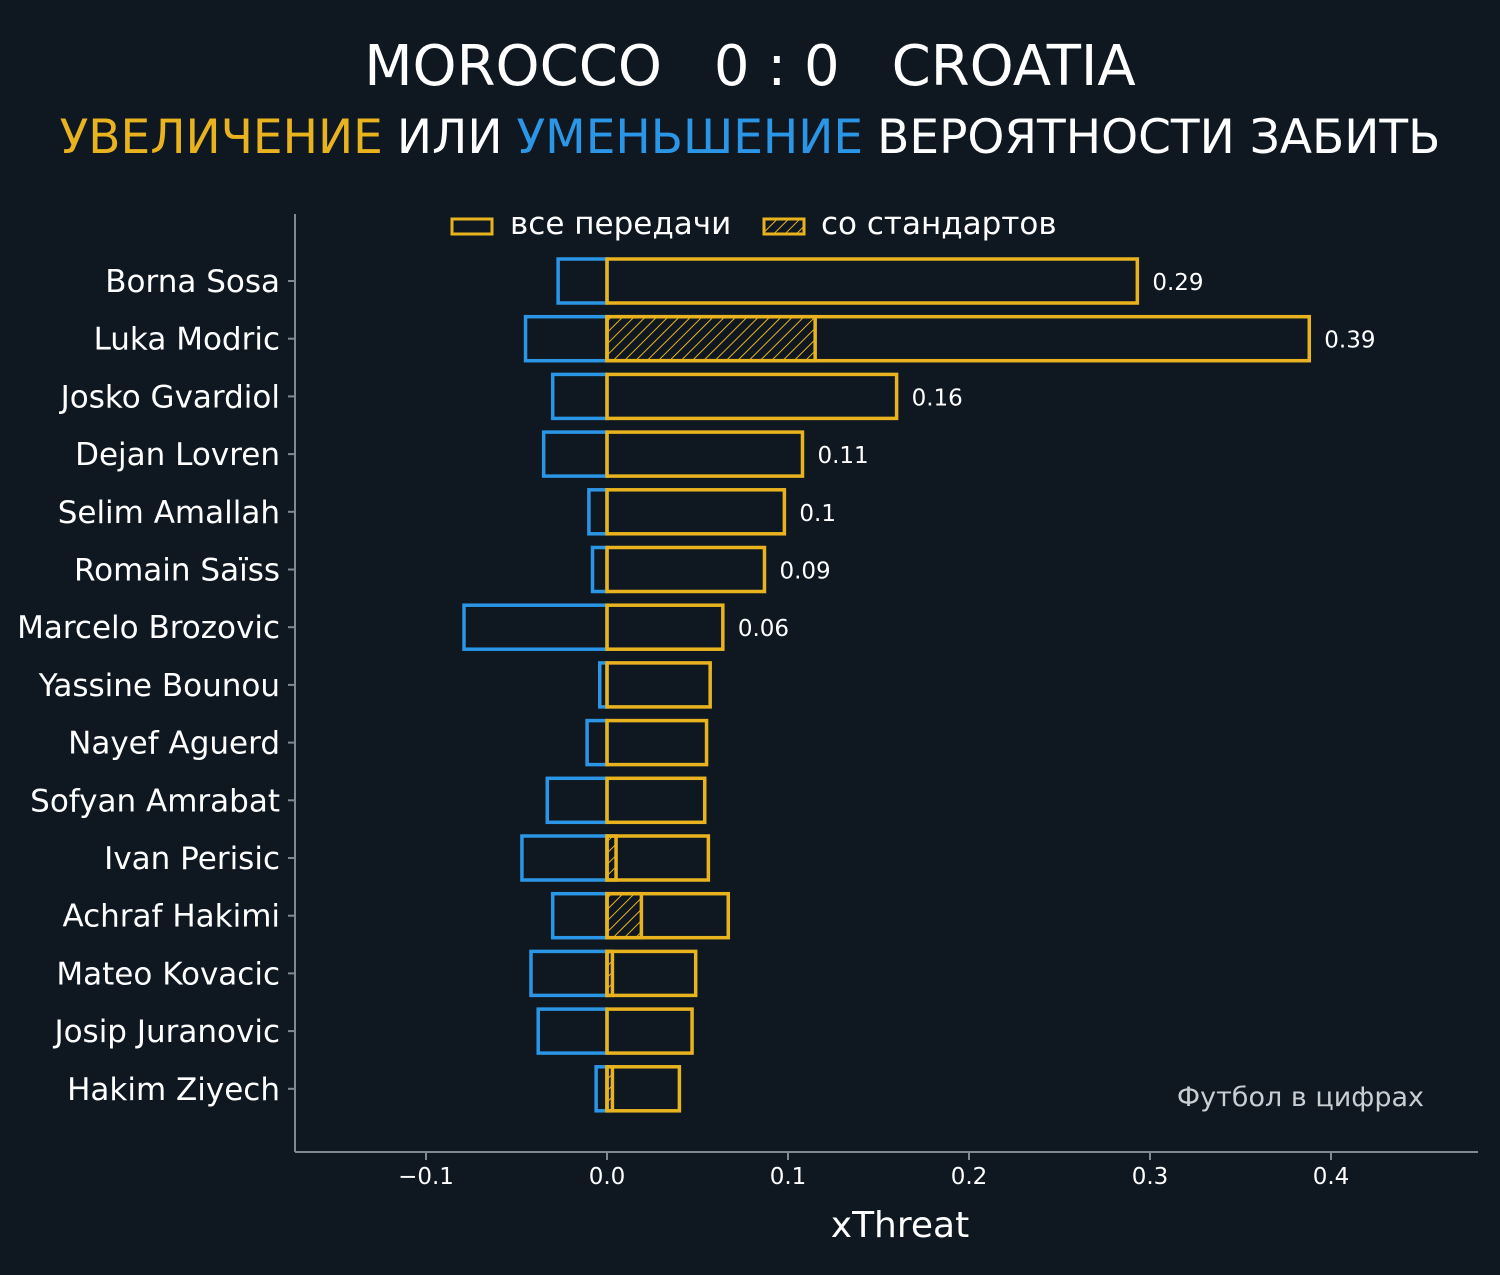  Describe the element at coordinates (472, 226) in the screenshot. I see `legend-outline-swatch` at that location.